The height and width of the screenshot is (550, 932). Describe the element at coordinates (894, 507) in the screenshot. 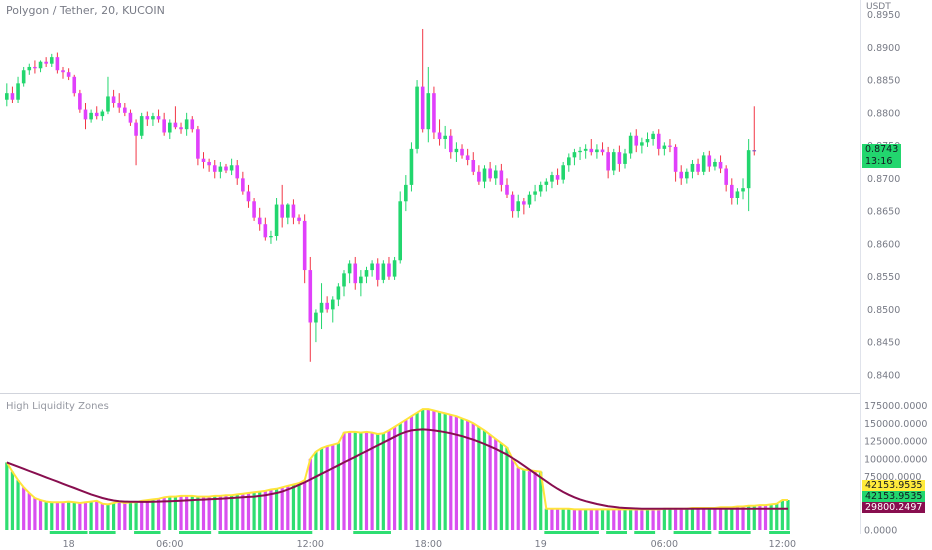

I see `moving-average-value-tag: 29800.2497` at that location.